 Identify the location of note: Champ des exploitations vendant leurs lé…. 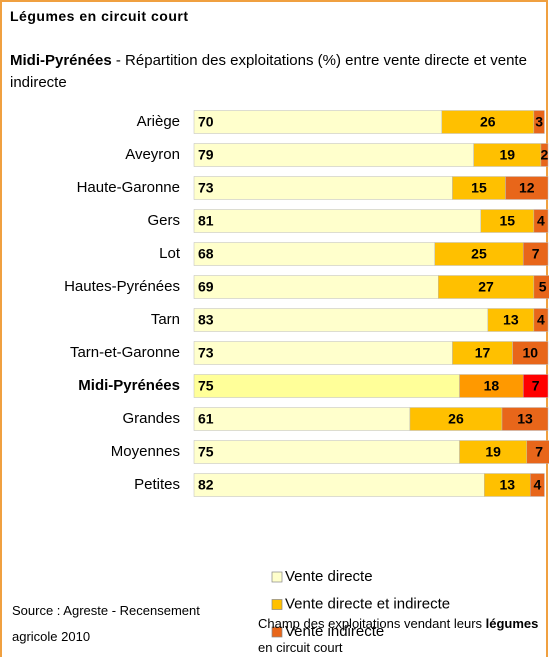
(403, 634).